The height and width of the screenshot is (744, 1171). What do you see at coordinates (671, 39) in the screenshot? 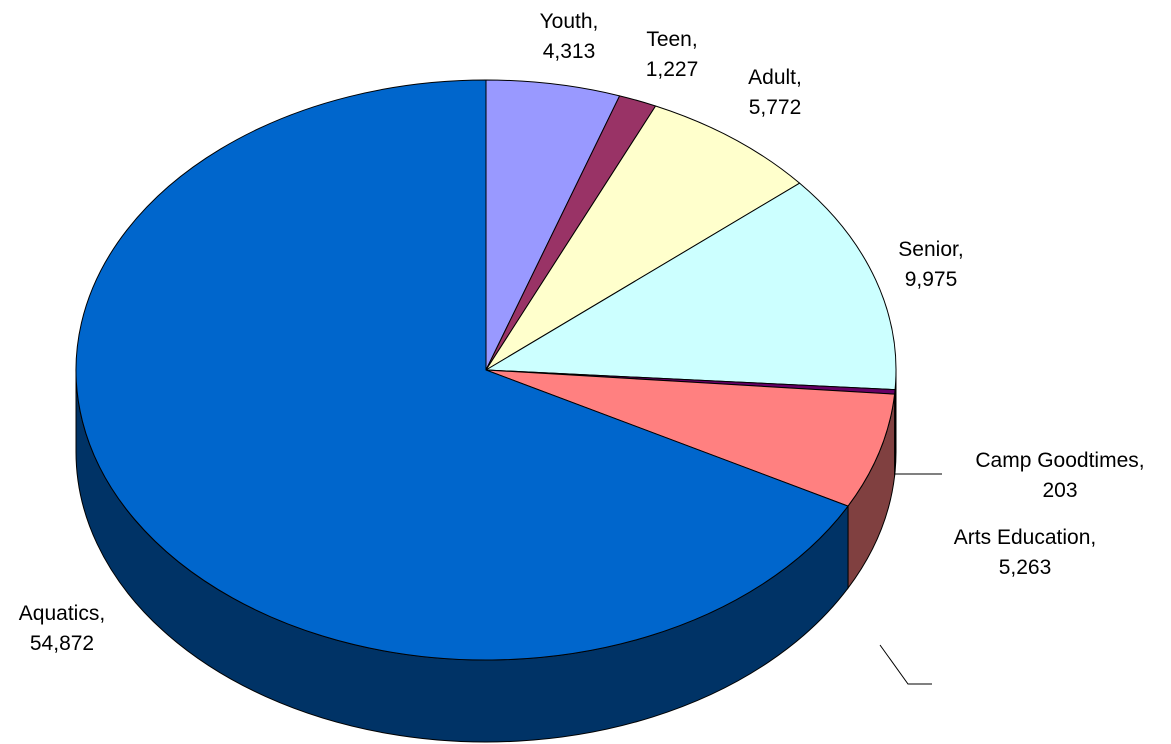
I see `data-label-name-teen: Teen,` at bounding box center [671, 39].